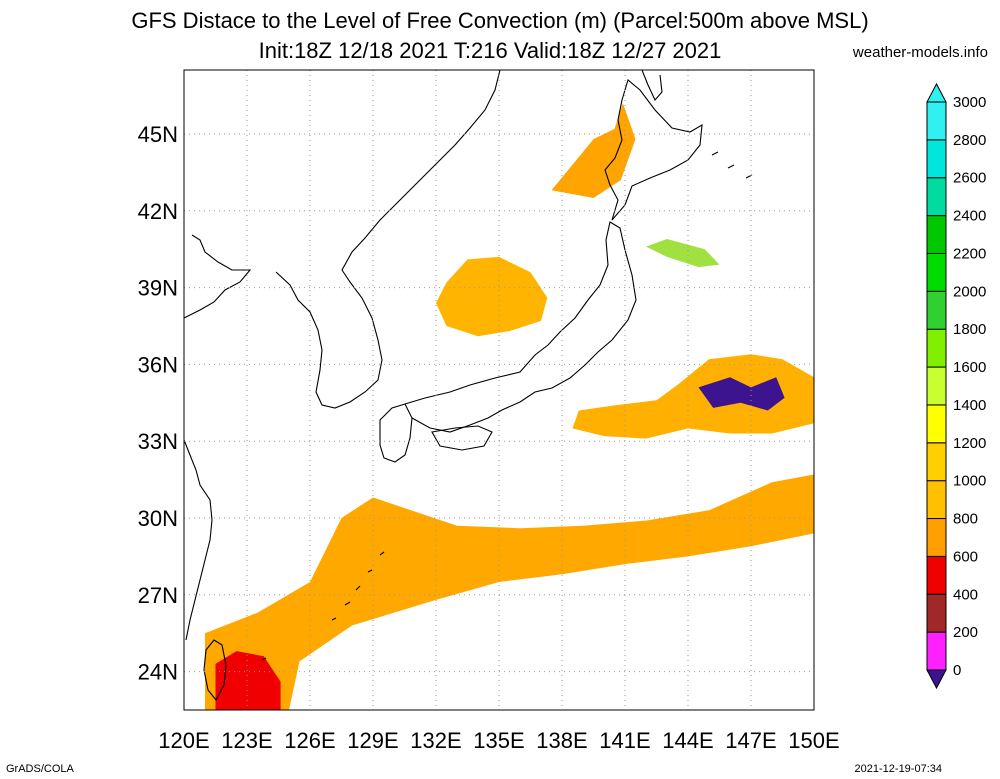  Describe the element at coordinates (158, 518) in the screenshot. I see `lat-tick-label: 30N` at that location.